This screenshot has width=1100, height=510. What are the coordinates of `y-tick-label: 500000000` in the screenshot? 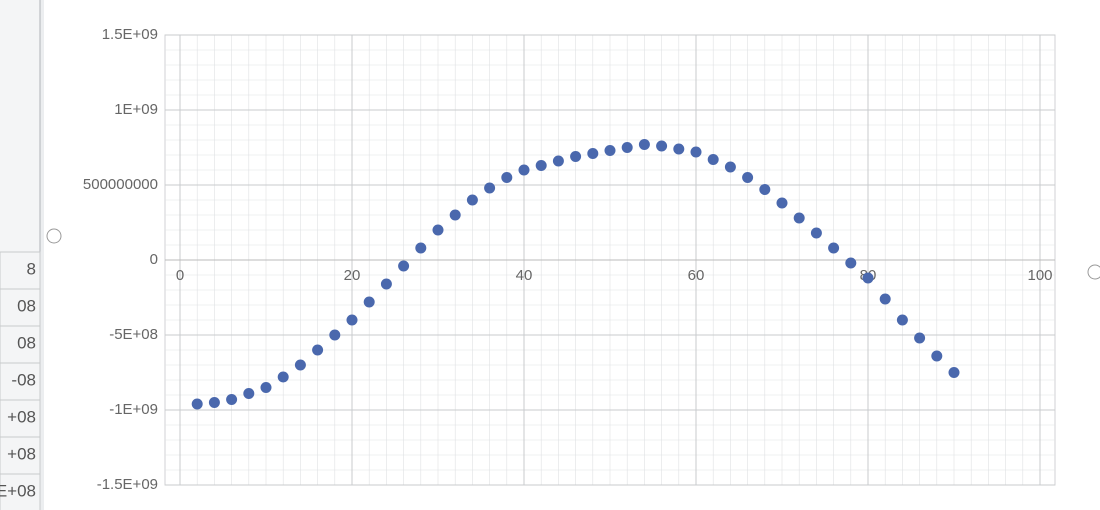 It's located at (120, 184).